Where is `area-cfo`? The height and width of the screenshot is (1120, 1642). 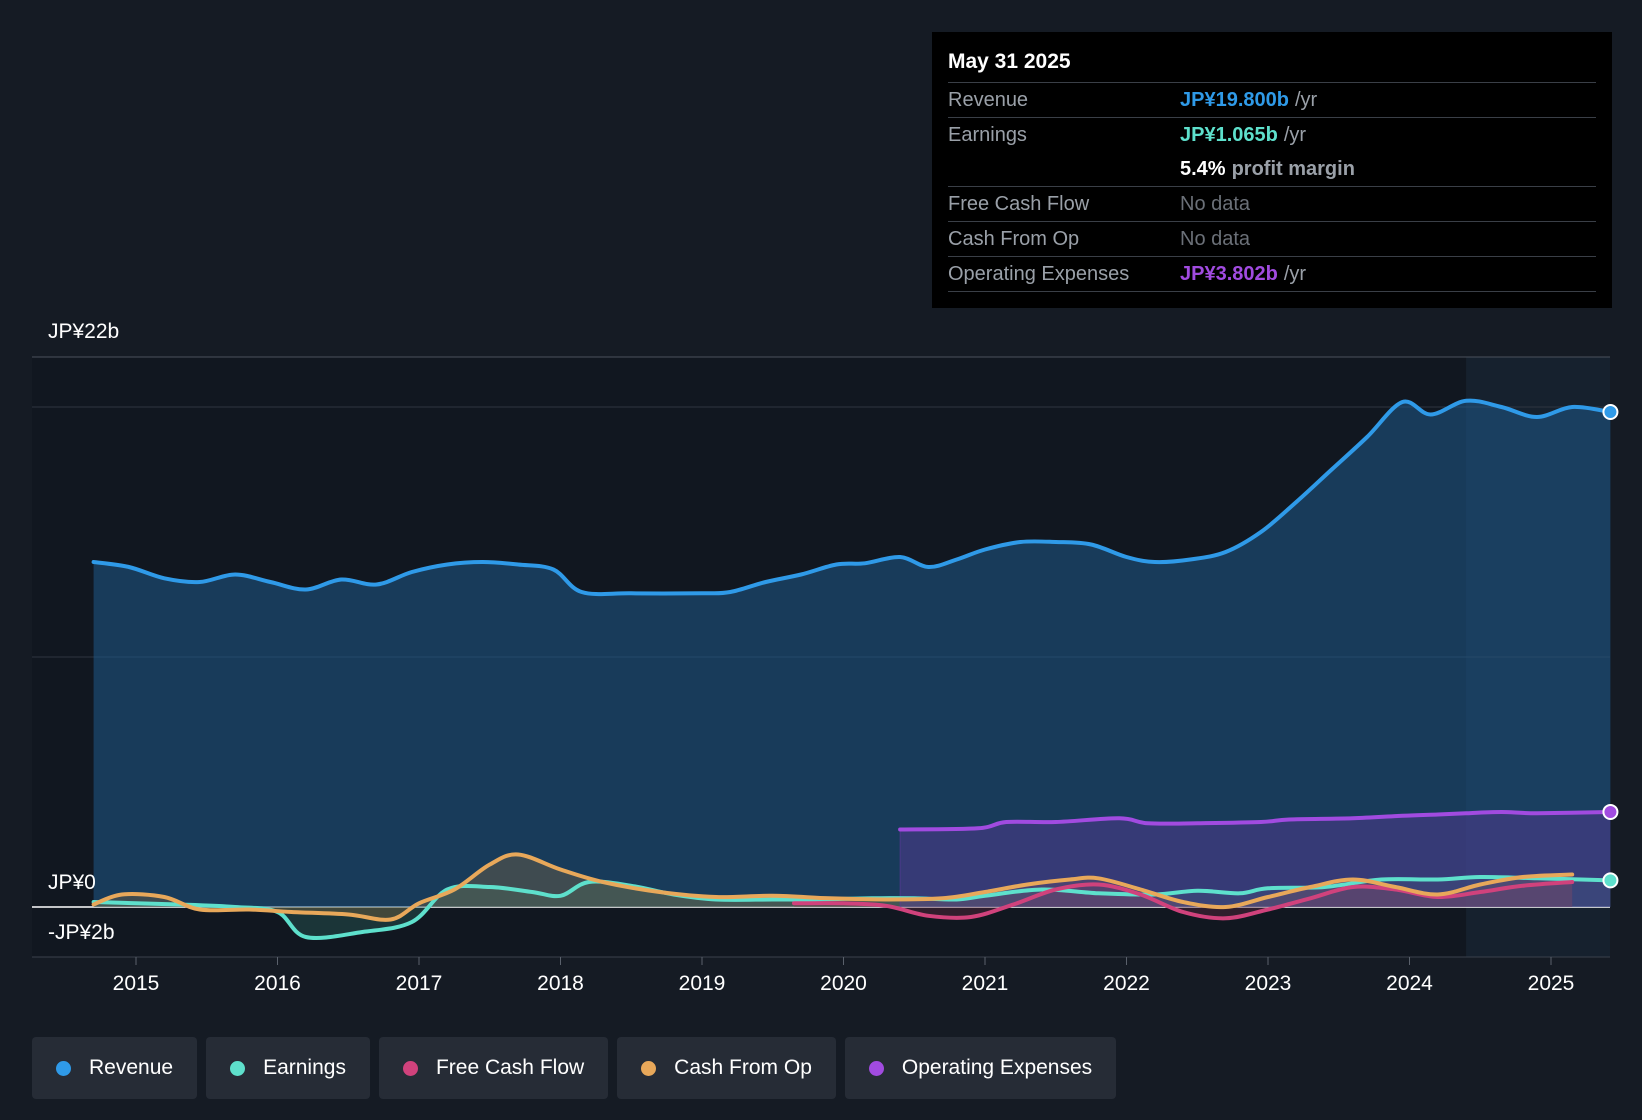
area-cfo is located at coordinates (833, 887).